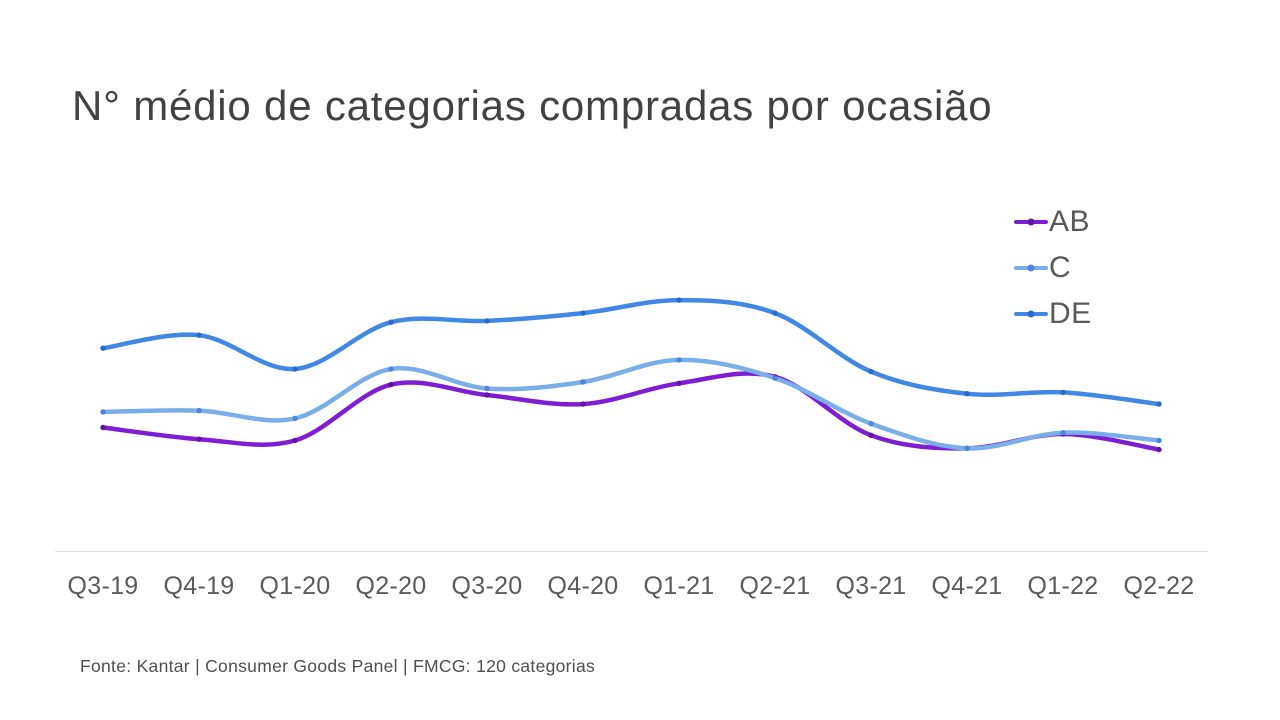  Describe the element at coordinates (487, 586) in the screenshot. I see `x-axis-label: Q3-20` at that location.